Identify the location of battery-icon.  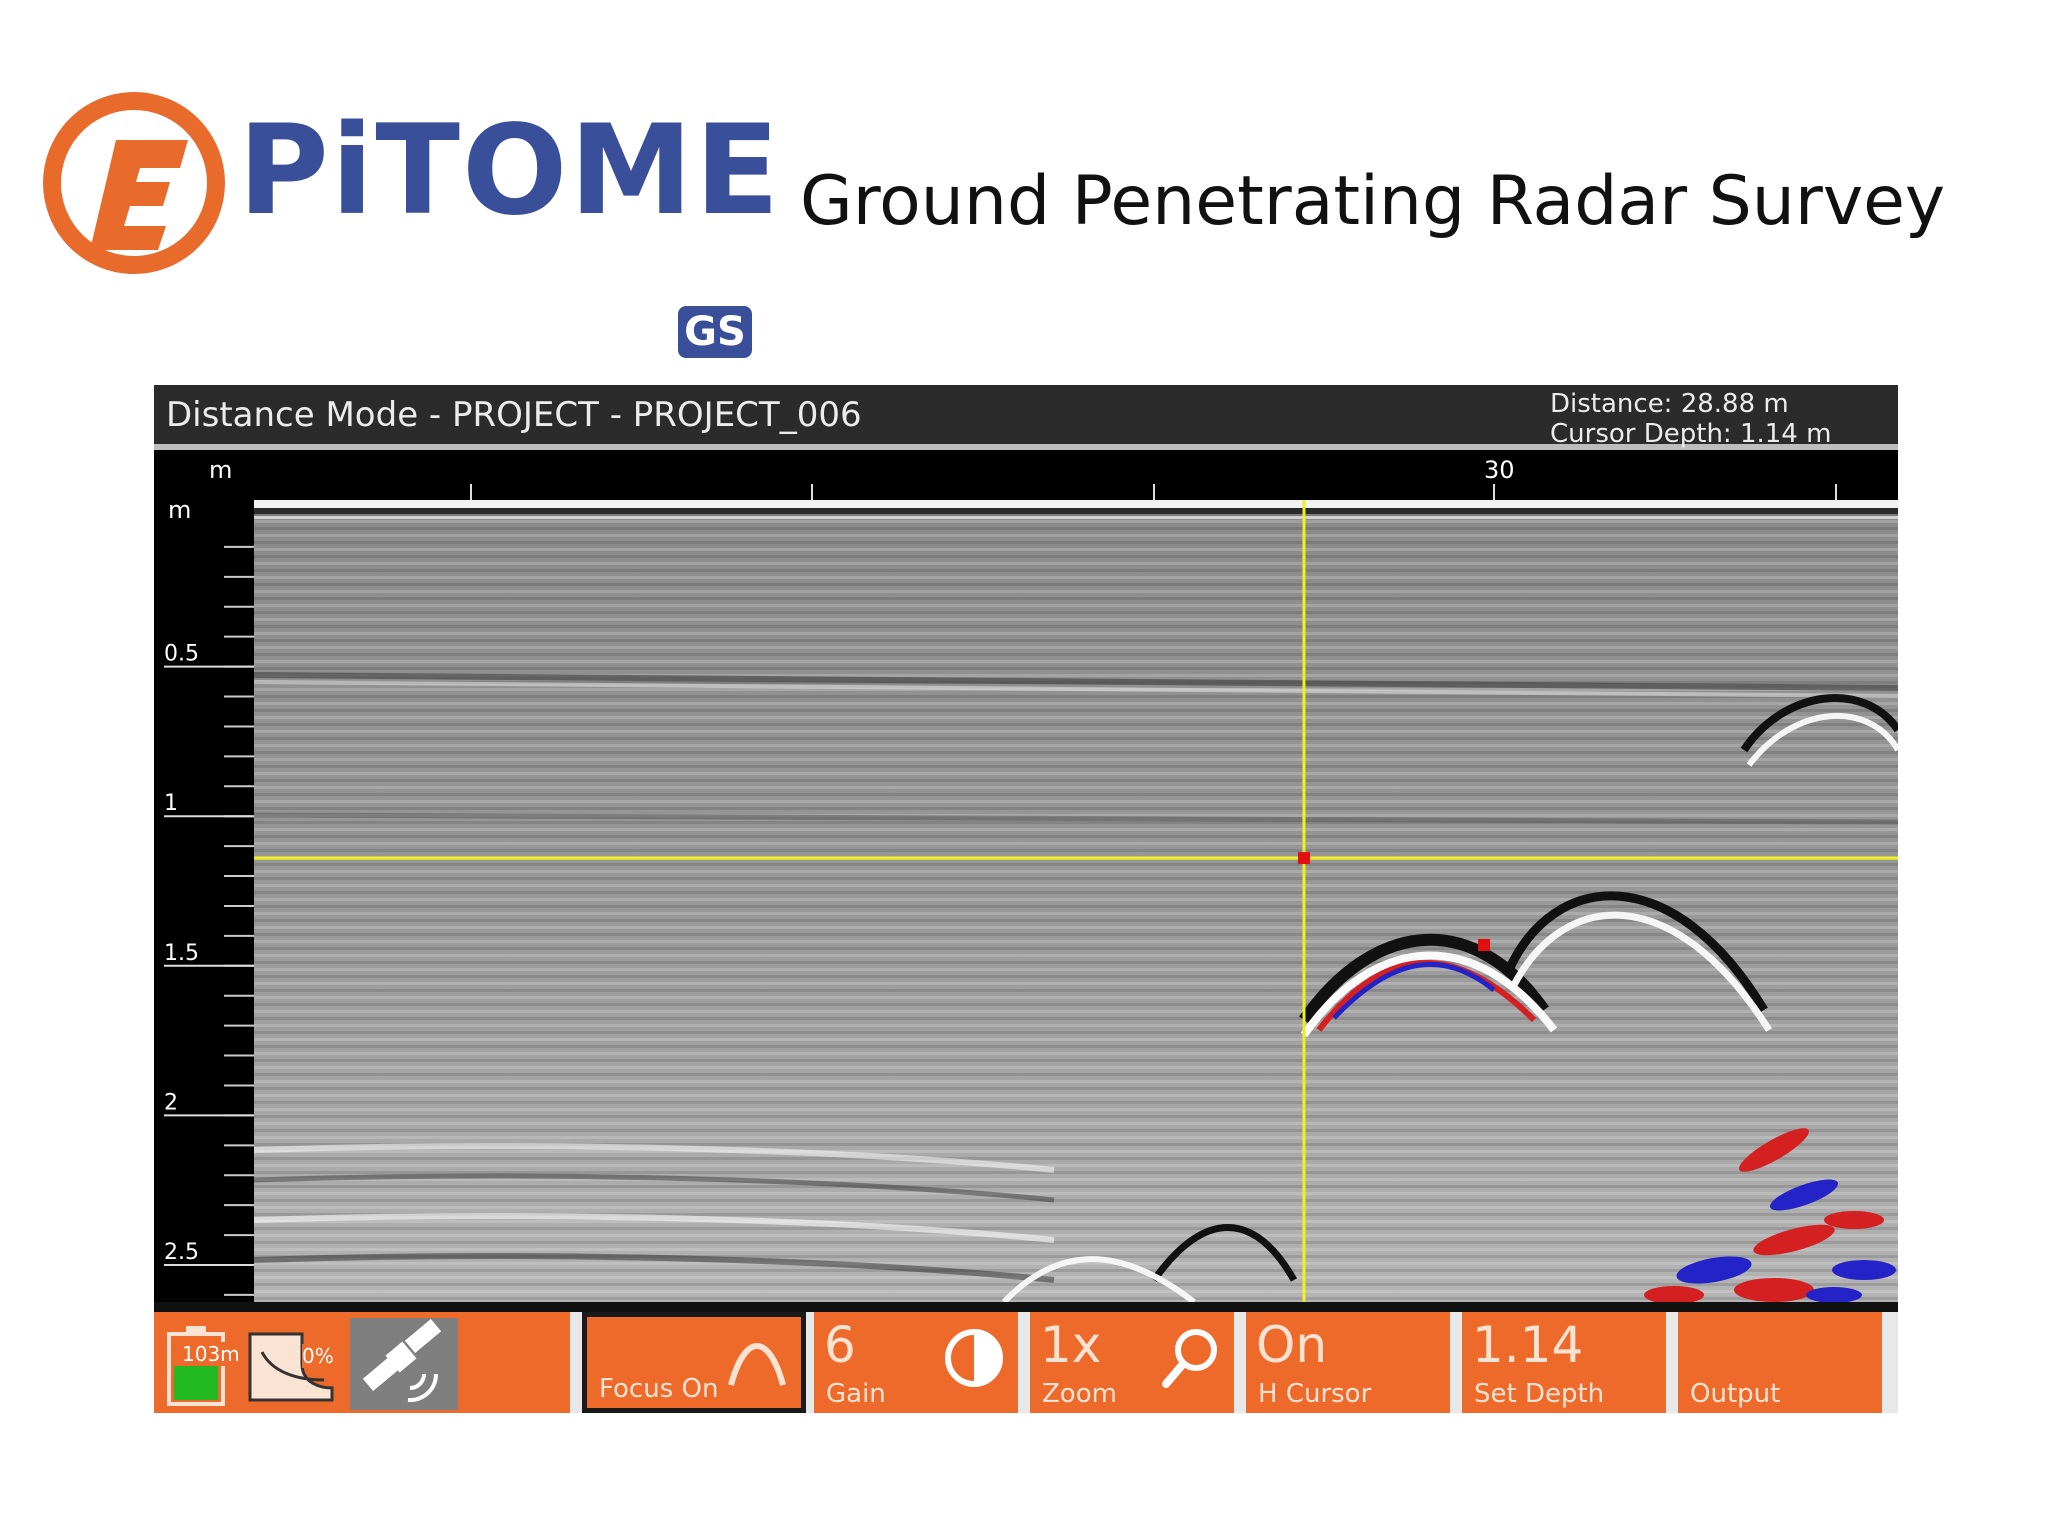
(196, 1366).